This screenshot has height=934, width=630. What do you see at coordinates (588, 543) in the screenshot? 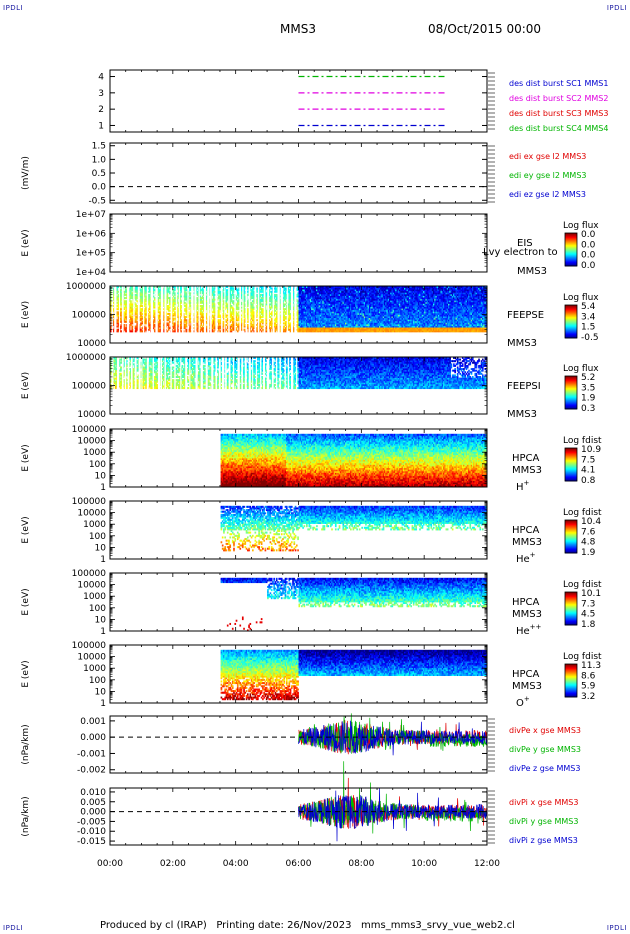
I see `colorbar-tick: 4.8` at bounding box center [588, 543].